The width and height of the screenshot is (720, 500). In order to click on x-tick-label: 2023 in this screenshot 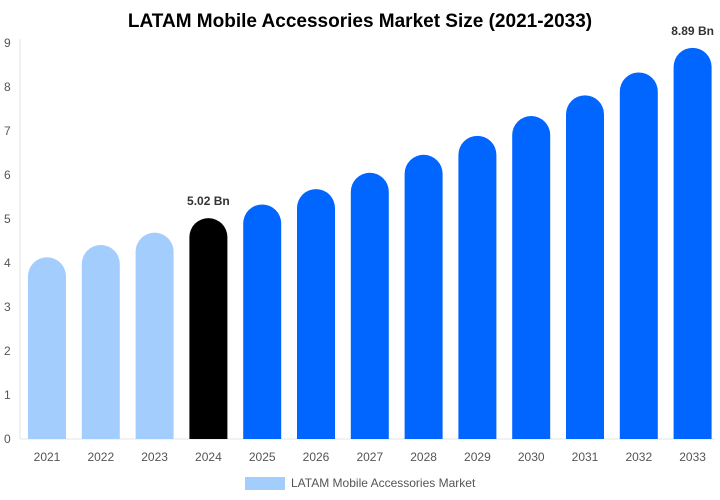, I will do `click(154, 457)`.